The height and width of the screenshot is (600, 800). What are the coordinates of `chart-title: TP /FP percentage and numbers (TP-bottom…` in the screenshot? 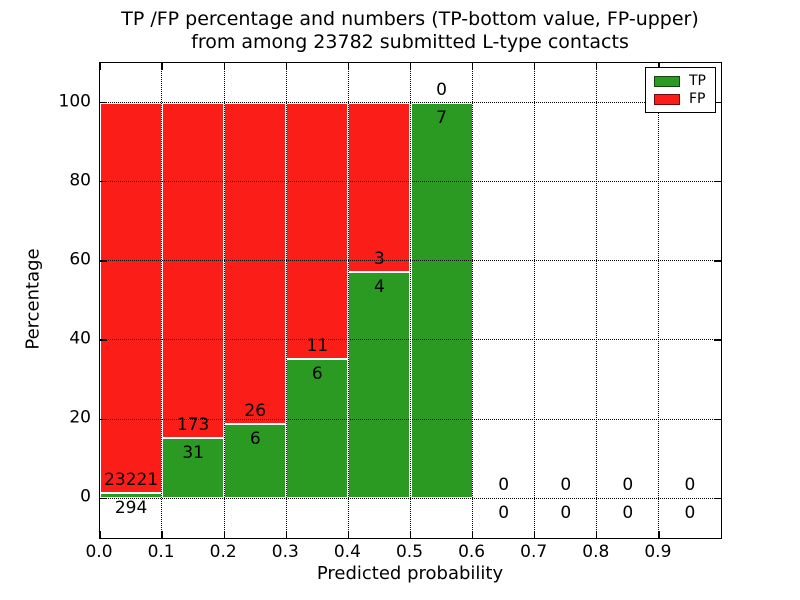 It's located at (410, 31).